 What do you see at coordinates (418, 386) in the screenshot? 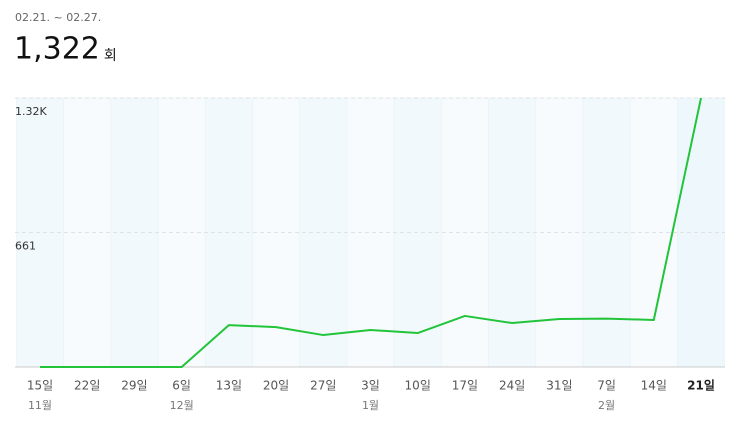
I see `x-tick-label: 10일` at bounding box center [418, 386].